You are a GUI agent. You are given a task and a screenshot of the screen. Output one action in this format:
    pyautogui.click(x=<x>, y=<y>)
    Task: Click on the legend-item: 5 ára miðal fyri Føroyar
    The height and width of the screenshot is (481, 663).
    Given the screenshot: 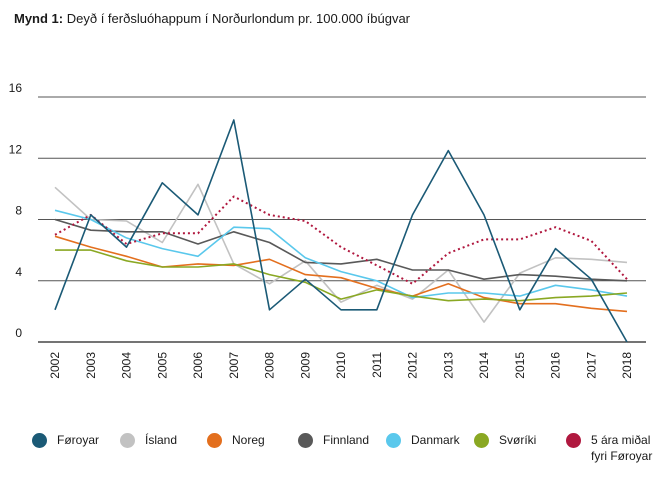 What is the action you would take?
    pyautogui.click(x=609, y=448)
    